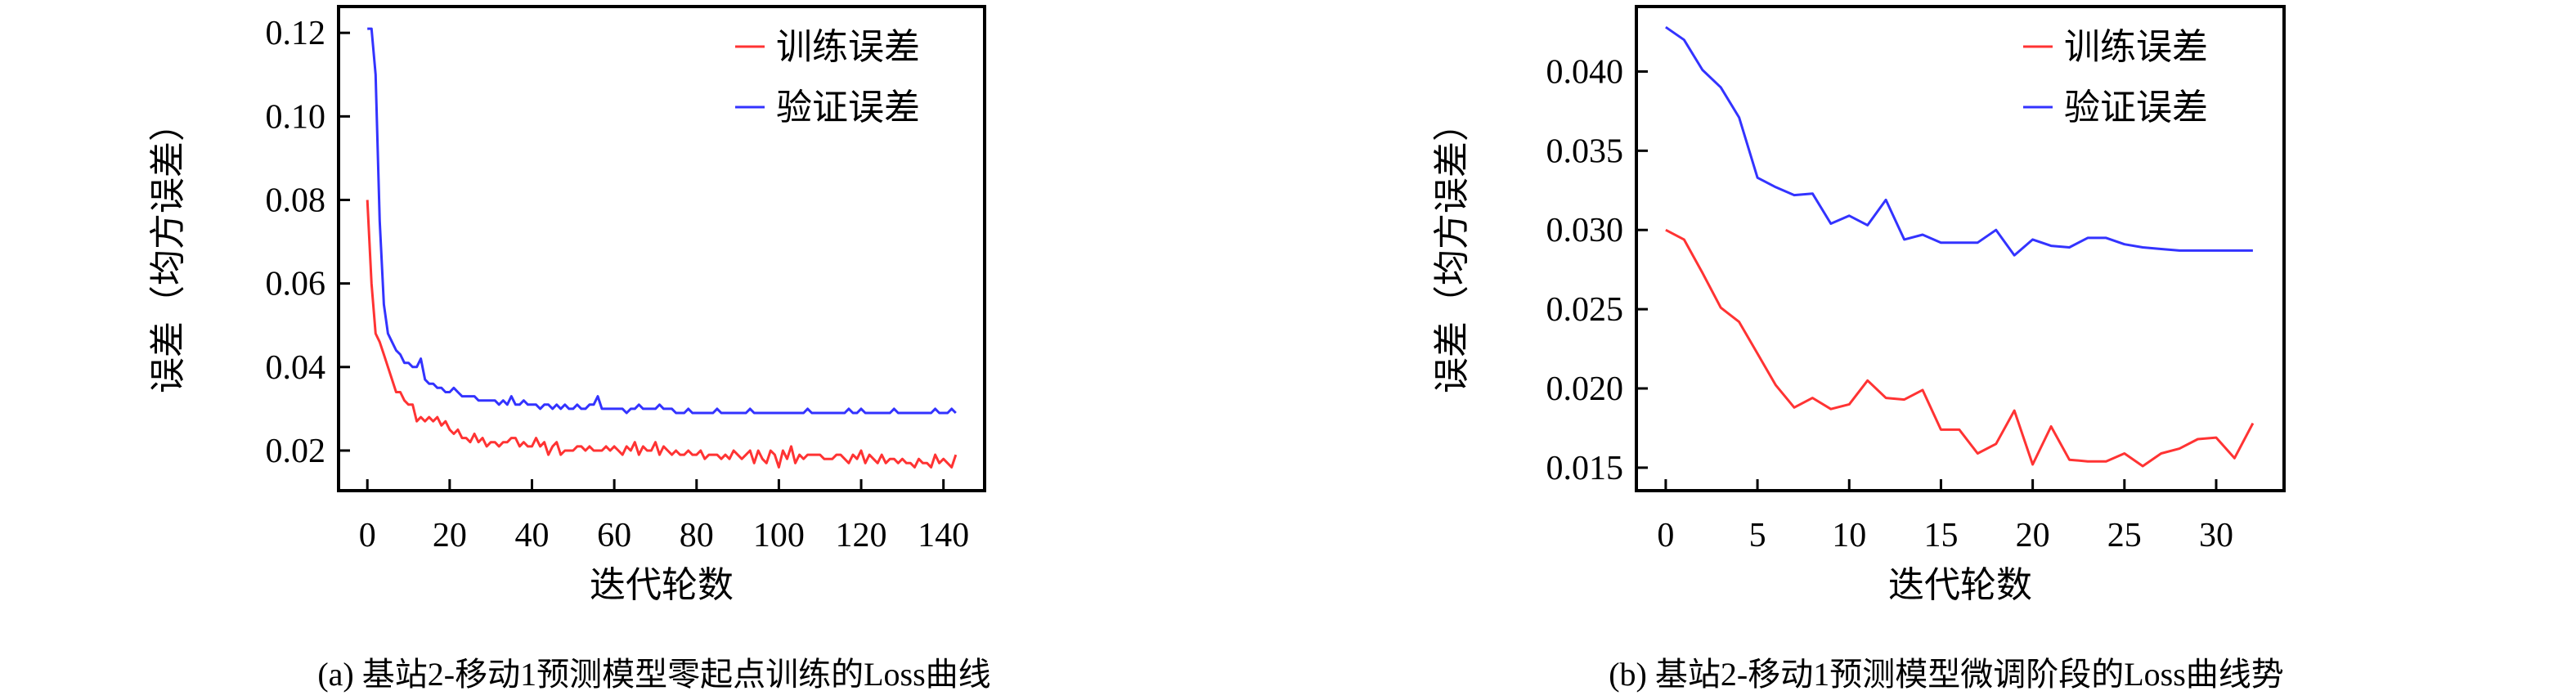 The image size is (2576, 700). What do you see at coordinates (654, 674) in the screenshot?
I see `caption: (a) 基站2-移动1预测模型零起点训练的Loss曲线` at bounding box center [654, 674].